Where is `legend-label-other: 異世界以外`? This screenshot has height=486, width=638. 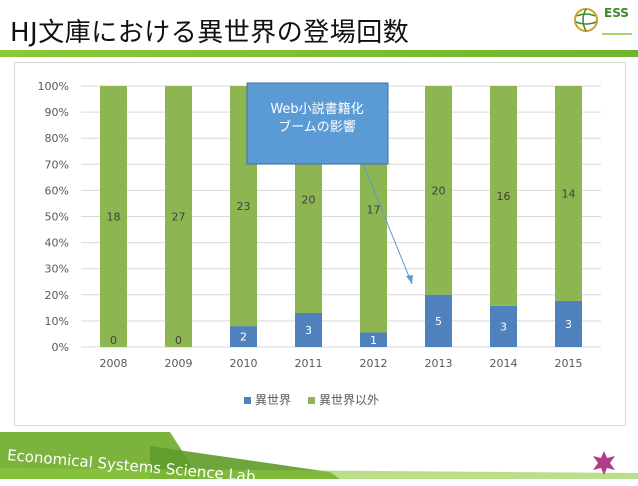 legend-label-other: 異世界以外 is located at coordinates (349, 400).